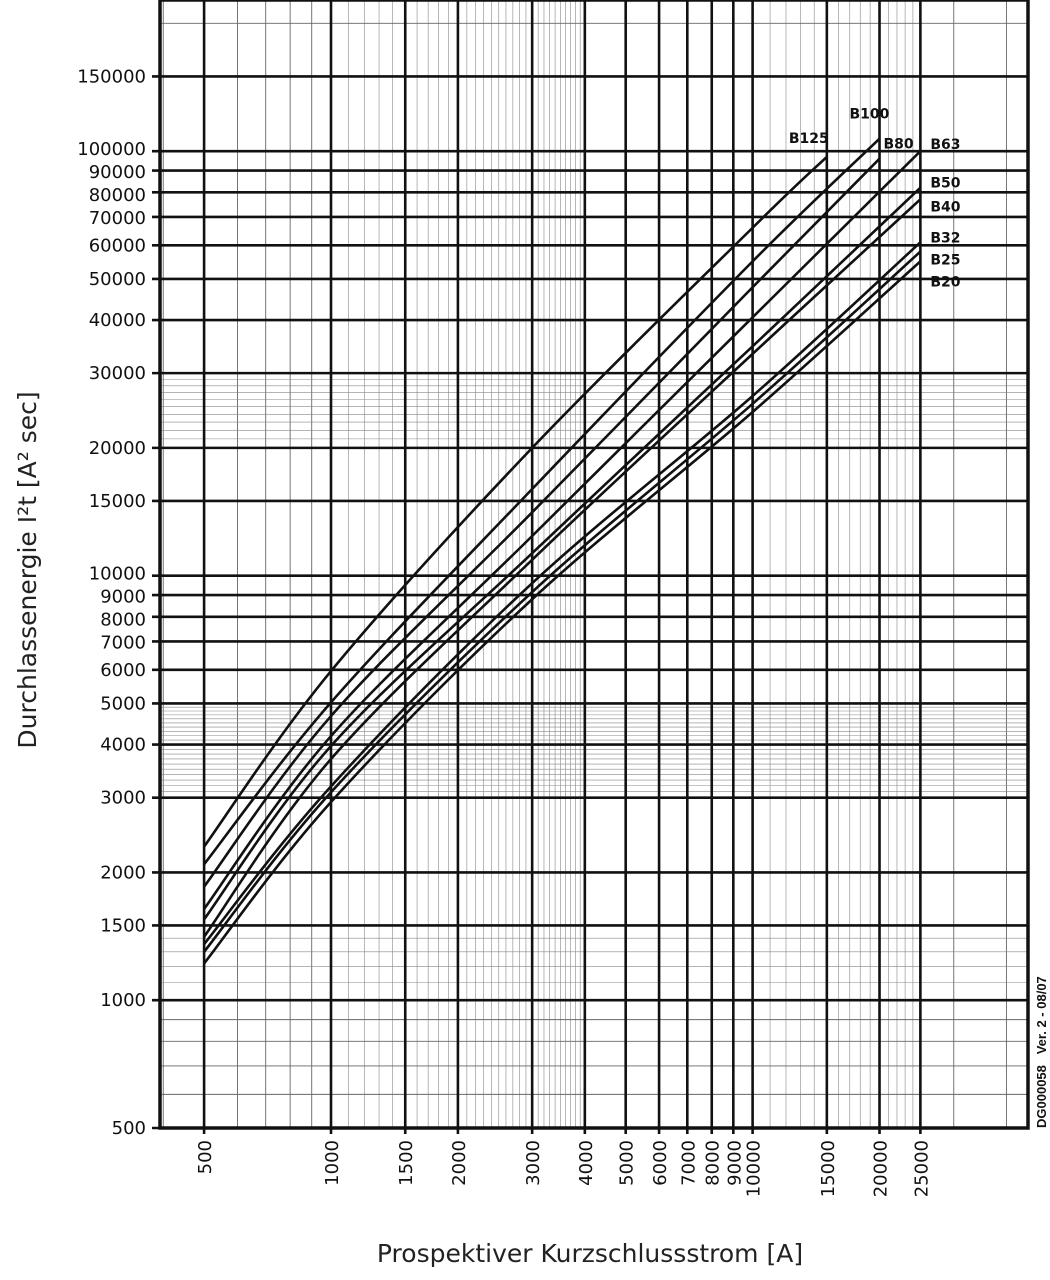 Image resolution: width=1050 pixels, height=1280 pixels. What do you see at coordinates (332, 1163) in the screenshot?
I see `x-tick-label: 1000` at bounding box center [332, 1163].